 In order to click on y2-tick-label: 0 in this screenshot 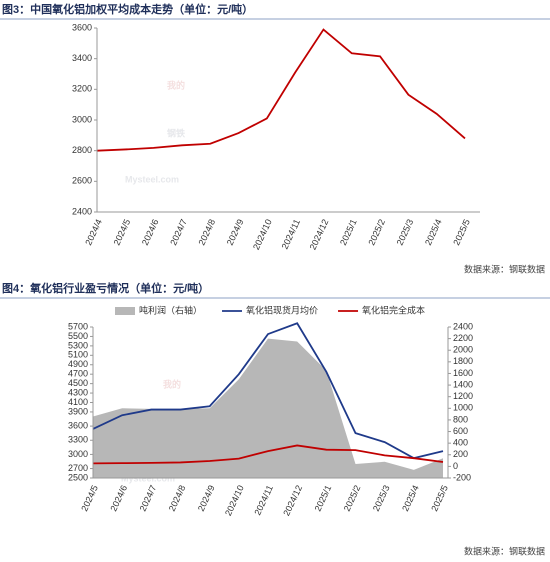, I will do `click(455, 466)`.